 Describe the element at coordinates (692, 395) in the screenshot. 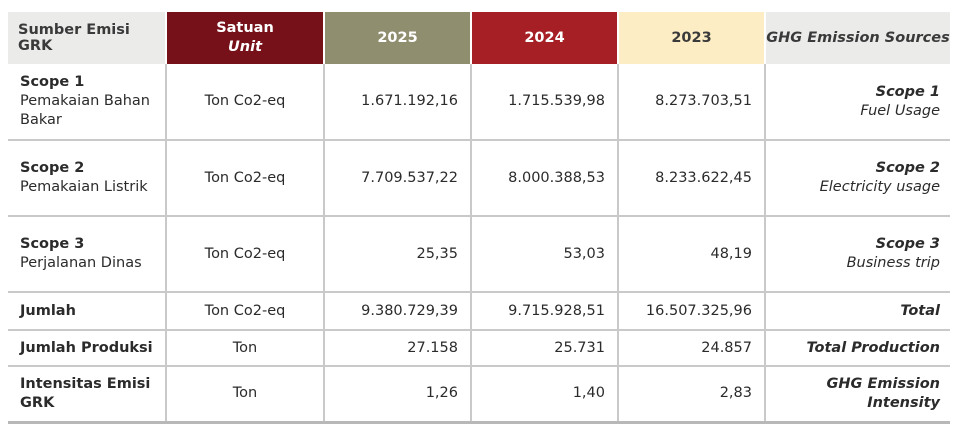

I see `cell-2023: 2,83` at that location.